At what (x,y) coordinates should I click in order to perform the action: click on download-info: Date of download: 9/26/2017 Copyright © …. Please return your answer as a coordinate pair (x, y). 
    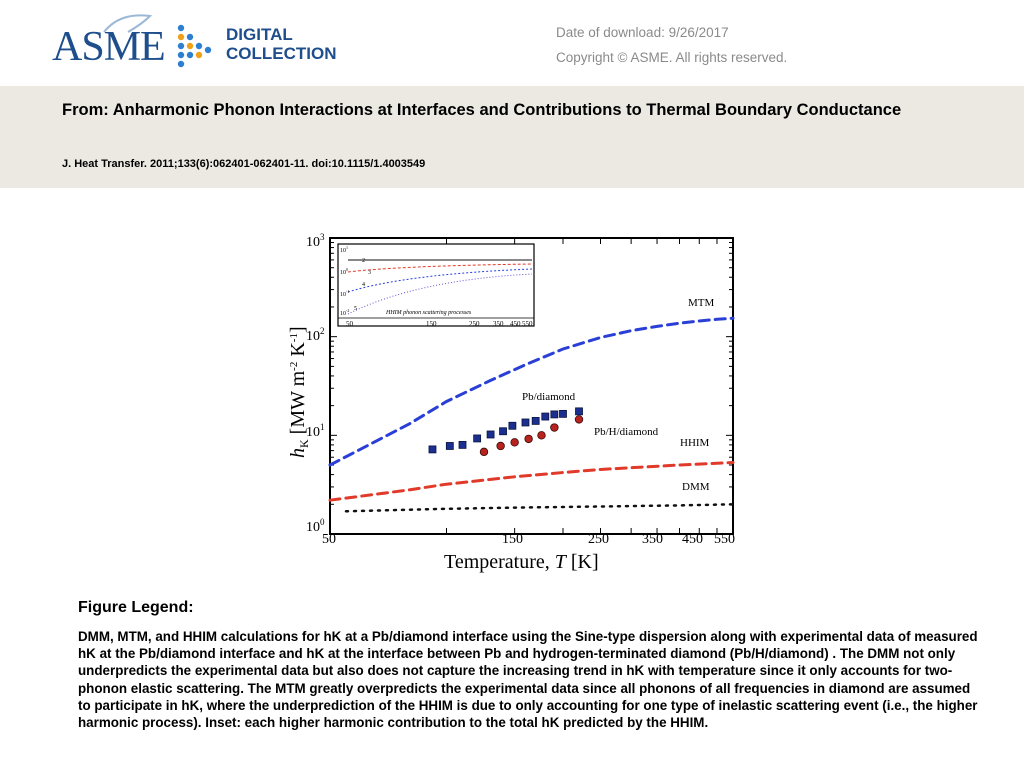
    Looking at the image, I should click on (671, 45).